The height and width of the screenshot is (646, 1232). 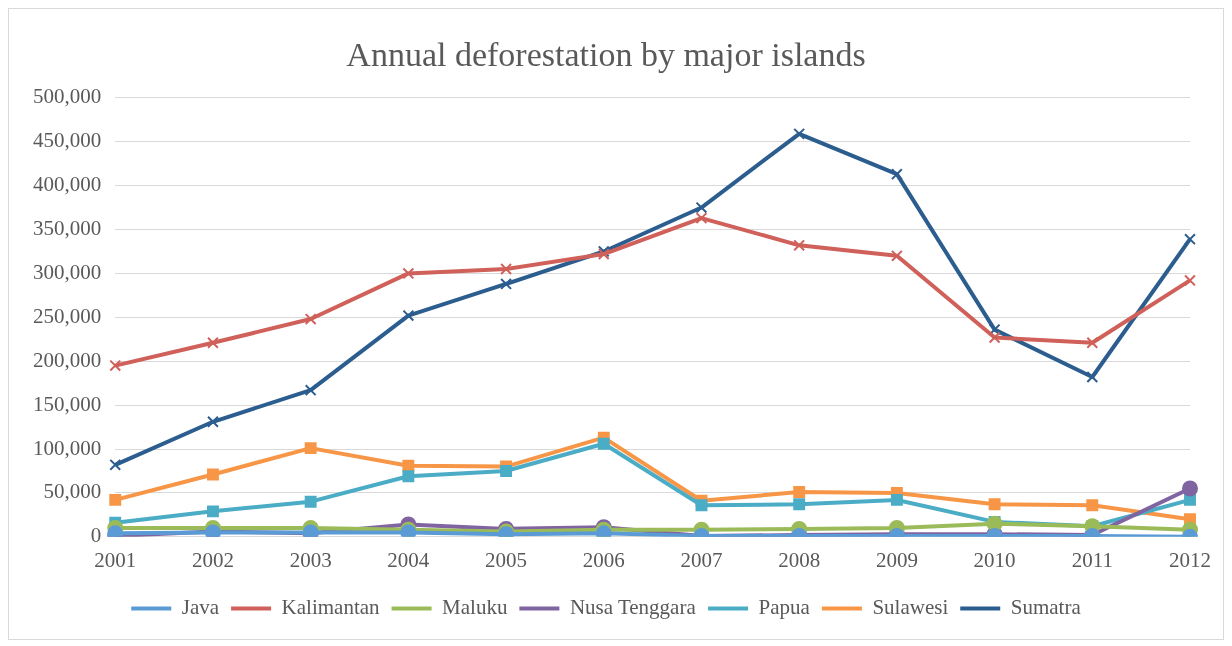 What do you see at coordinates (67, 271) in the screenshot?
I see `y-tick-label: 300,000` at bounding box center [67, 271].